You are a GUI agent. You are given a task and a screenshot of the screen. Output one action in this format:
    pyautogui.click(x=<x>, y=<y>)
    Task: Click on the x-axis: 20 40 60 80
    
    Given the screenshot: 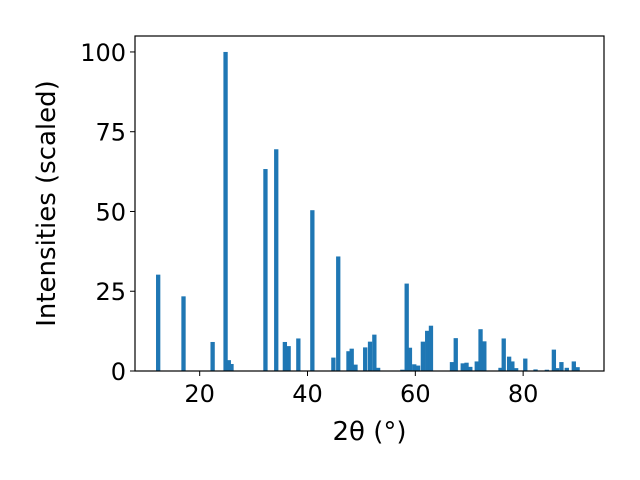 What is the action you would take?
    pyautogui.click(x=361, y=389)
    